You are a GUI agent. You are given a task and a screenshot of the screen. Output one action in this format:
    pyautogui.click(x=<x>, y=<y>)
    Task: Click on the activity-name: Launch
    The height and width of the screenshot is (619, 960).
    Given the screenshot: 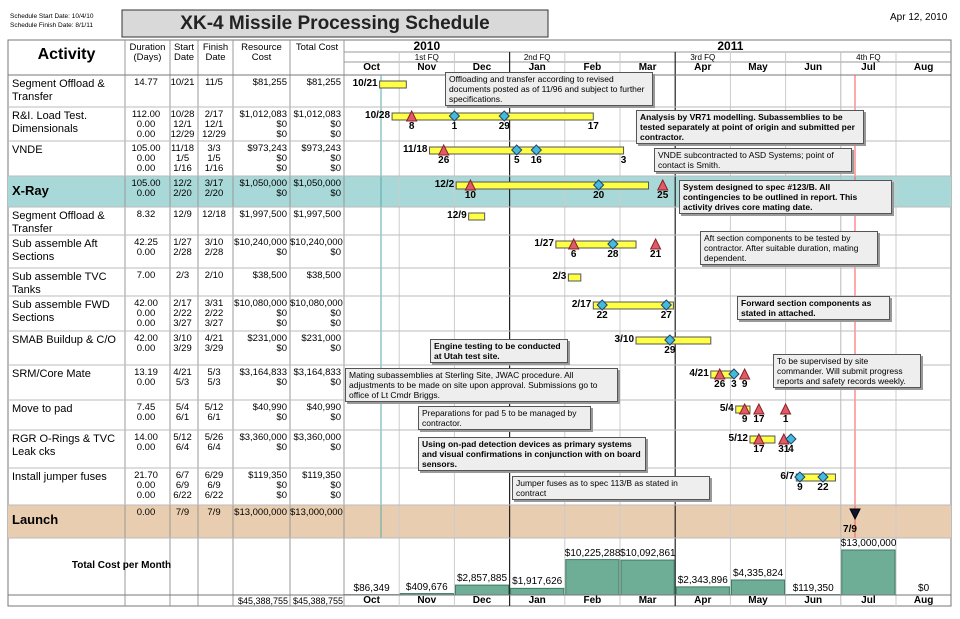 What is the action you would take?
    pyautogui.click(x=35, y=519)
    